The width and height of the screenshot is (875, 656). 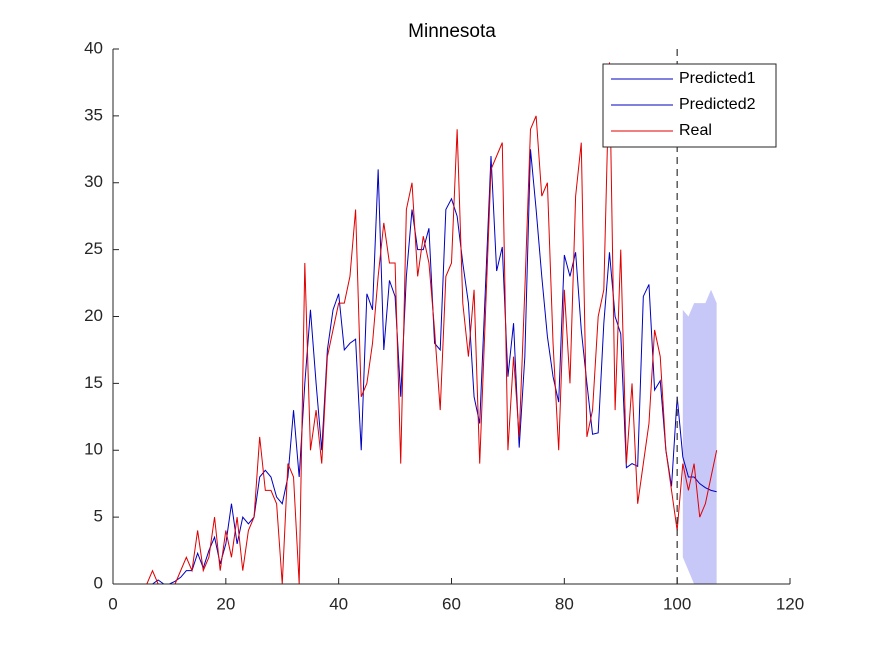 I want to click on series-line, so click(x=696, y=444).